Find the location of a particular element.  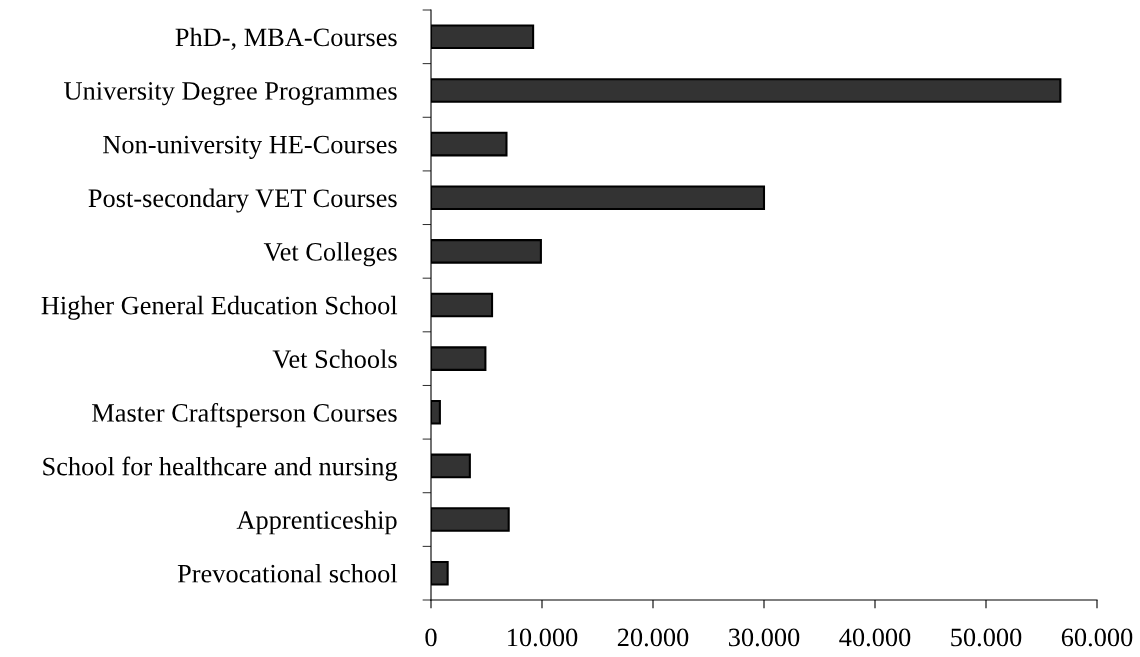

x-tick-label: 30.000 is located at coordinates (764, 637).